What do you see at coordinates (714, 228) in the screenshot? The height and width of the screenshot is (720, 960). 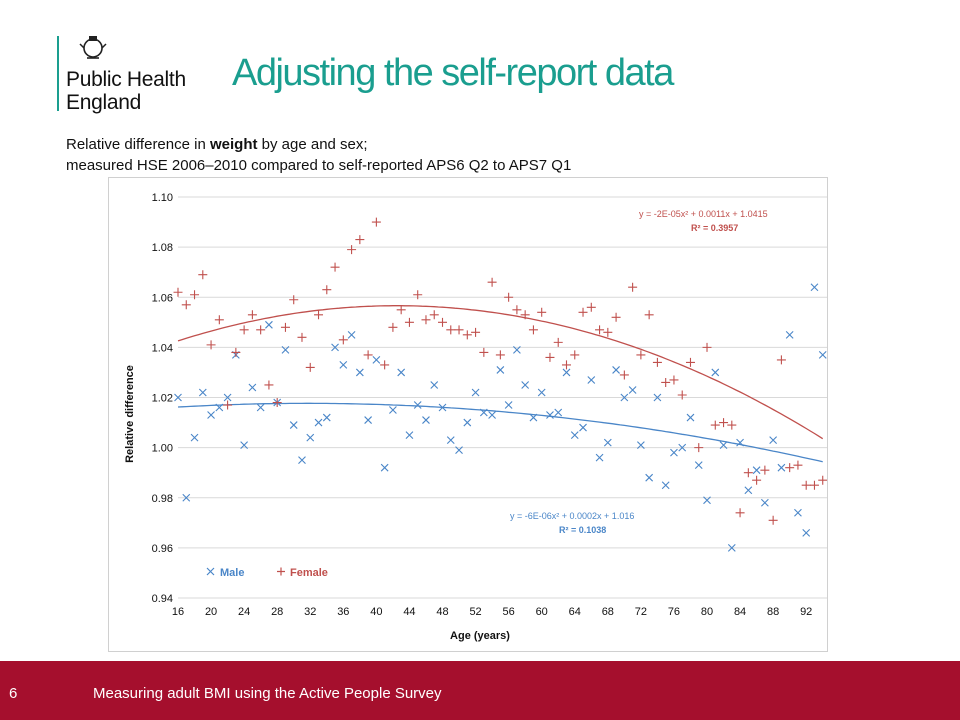 I see `female-trend-r2: R² = 0.3957` at bounding box center [714, 228].